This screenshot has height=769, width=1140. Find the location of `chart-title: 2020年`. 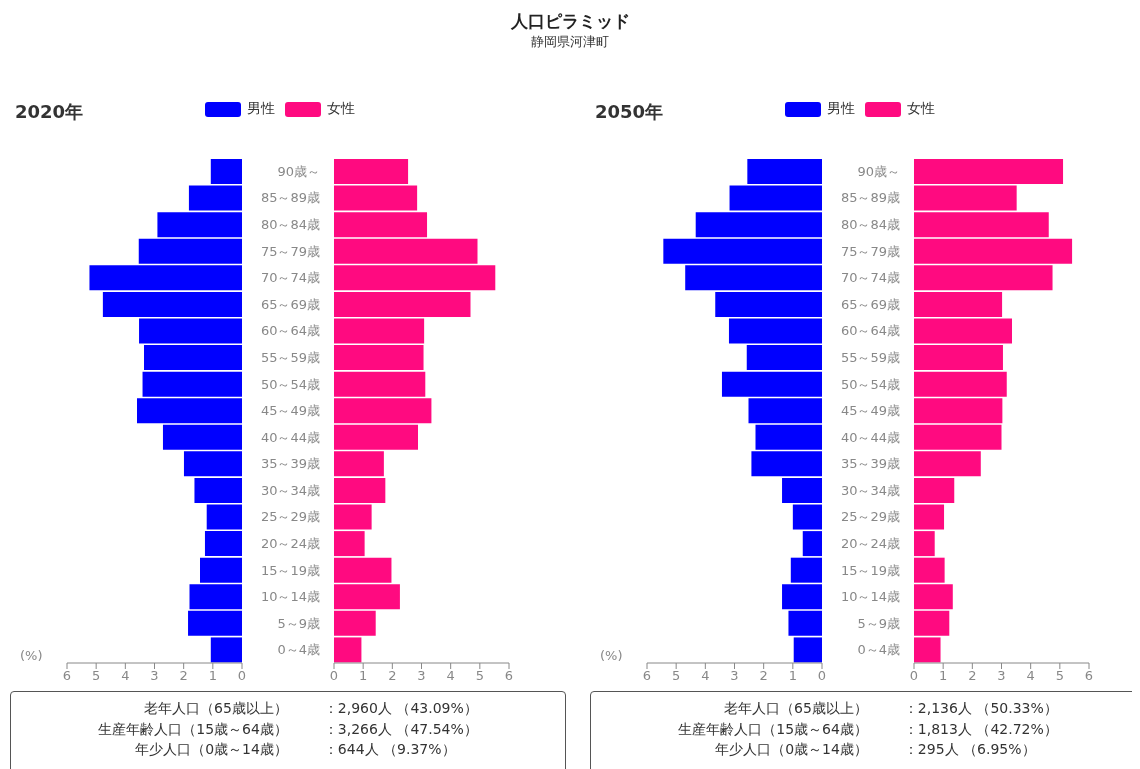

chart-title: 2020年 is located at coordinates (49, 112).